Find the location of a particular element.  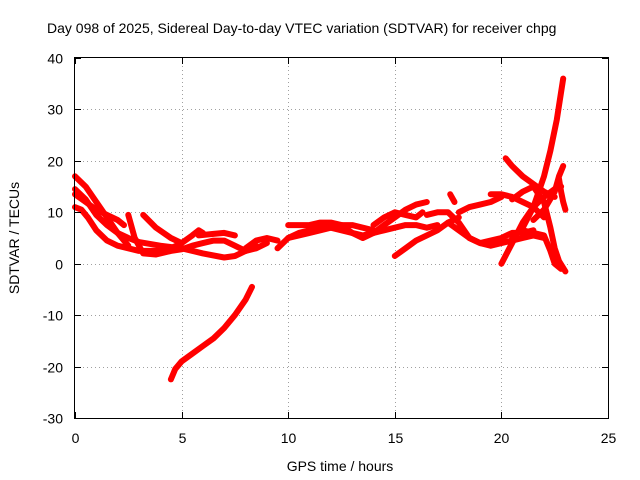

x-tick-labels: 0 5 10 15 20 25 is located at coordinates (344, 438).